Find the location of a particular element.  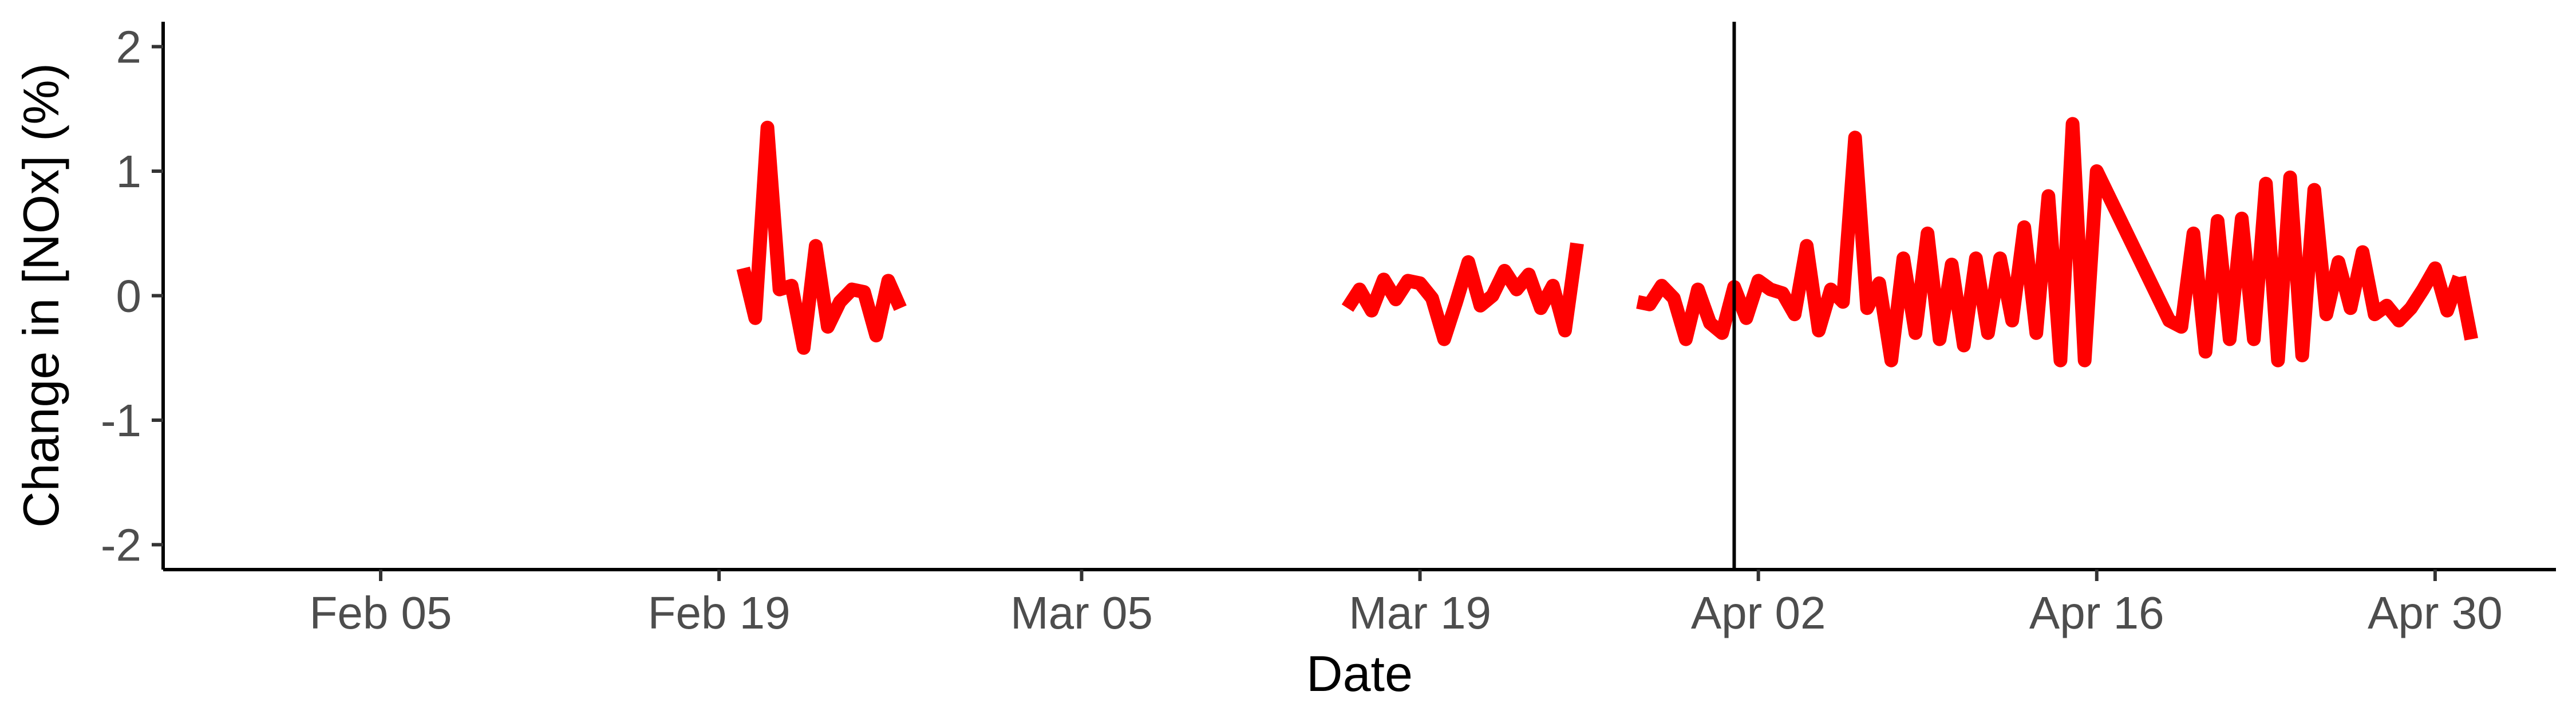

x-axis-title: Date is located at coordinates (1359, 673).